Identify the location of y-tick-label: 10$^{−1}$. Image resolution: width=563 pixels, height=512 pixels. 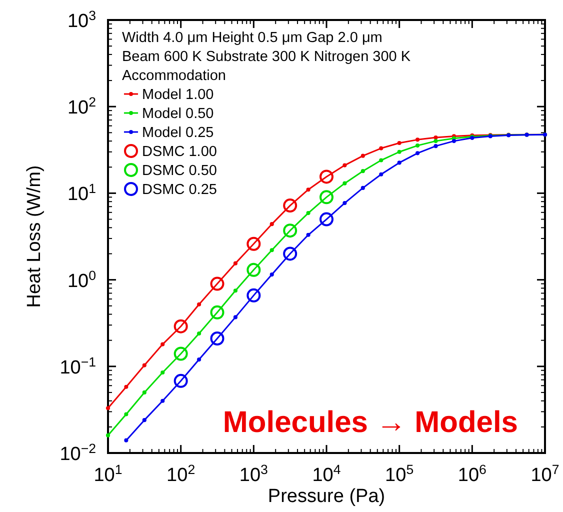
(78, 366).